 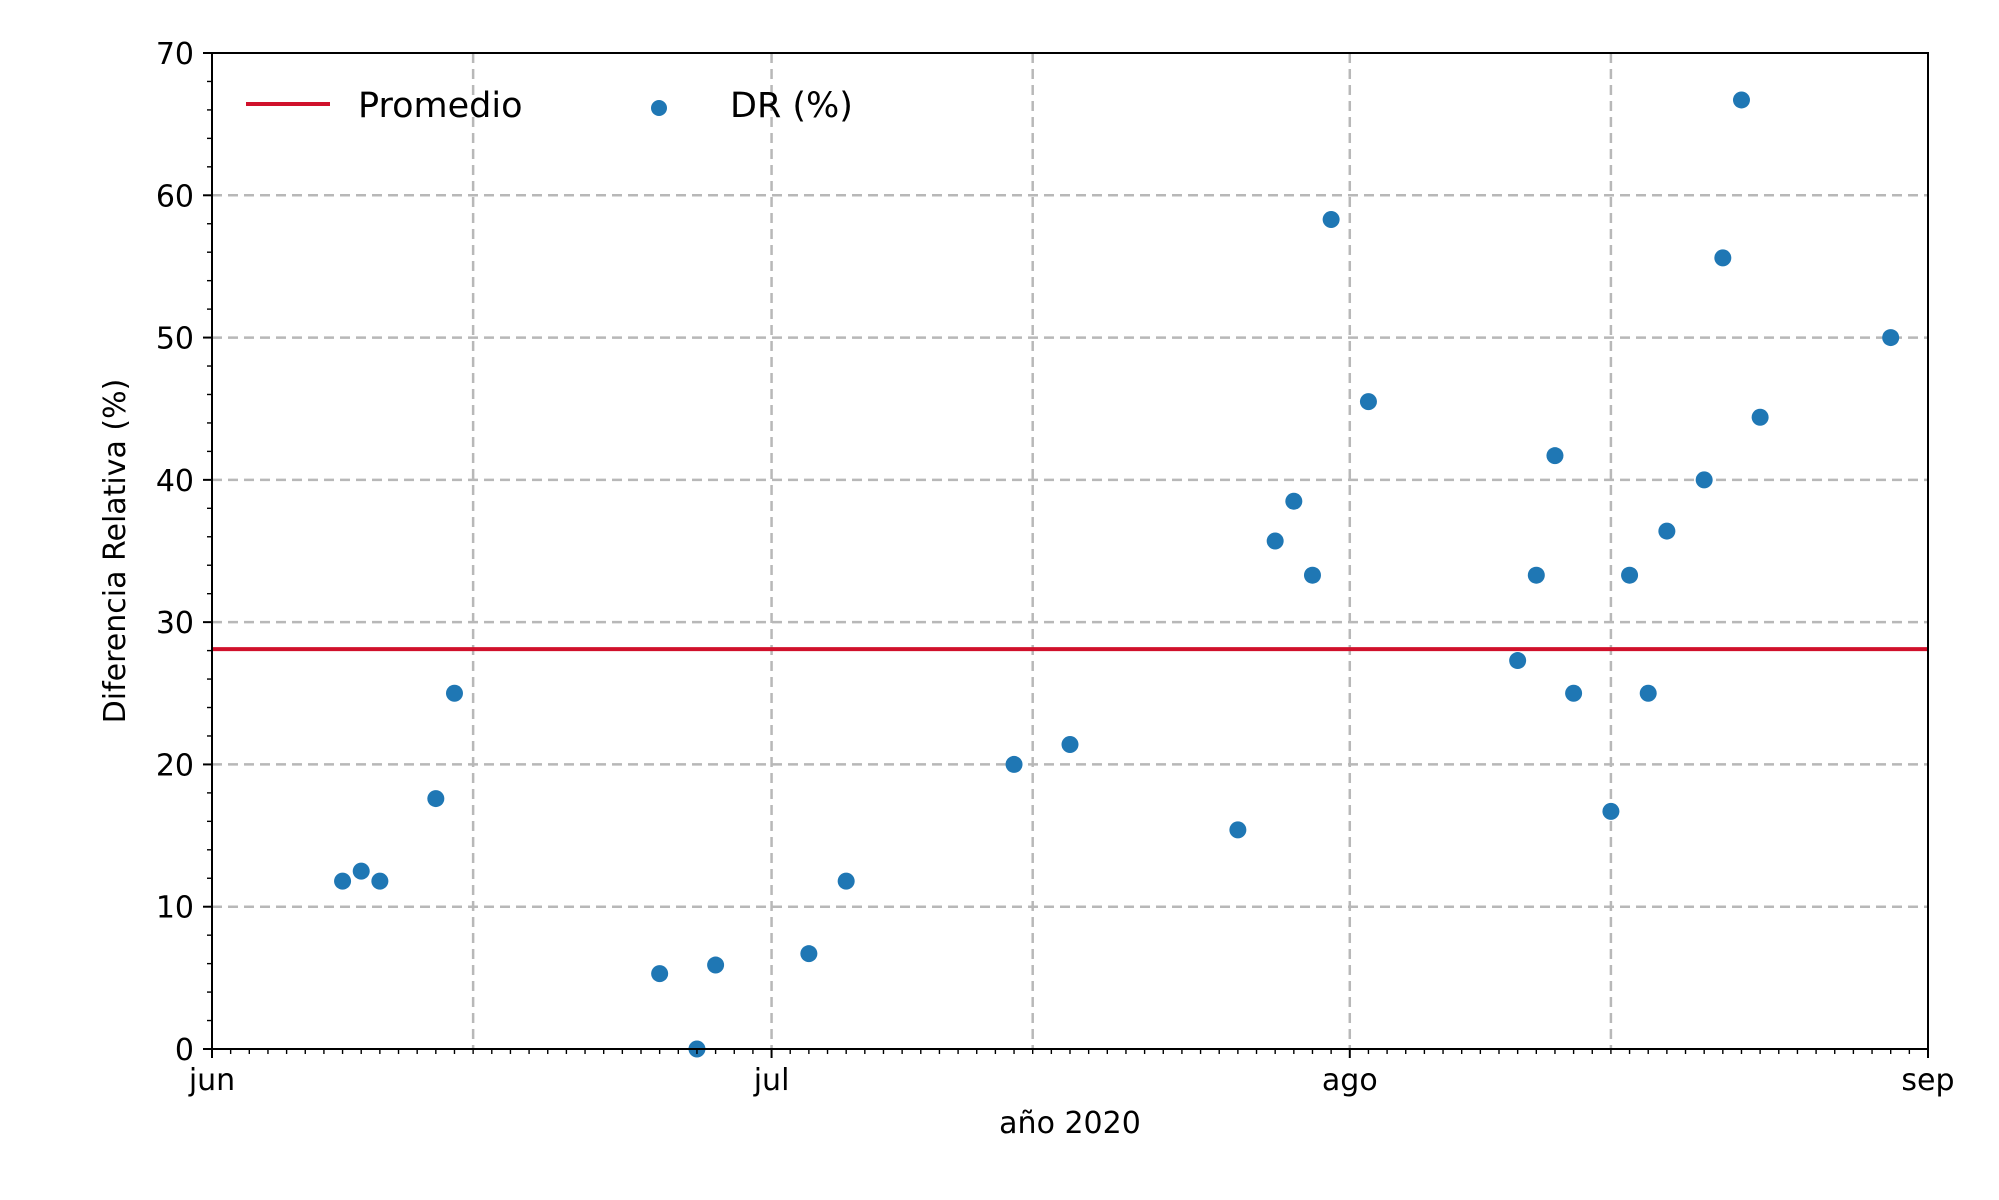 I want to click on y-axis-title: Diferencia Relativa (%), so click(x=115, y=551).